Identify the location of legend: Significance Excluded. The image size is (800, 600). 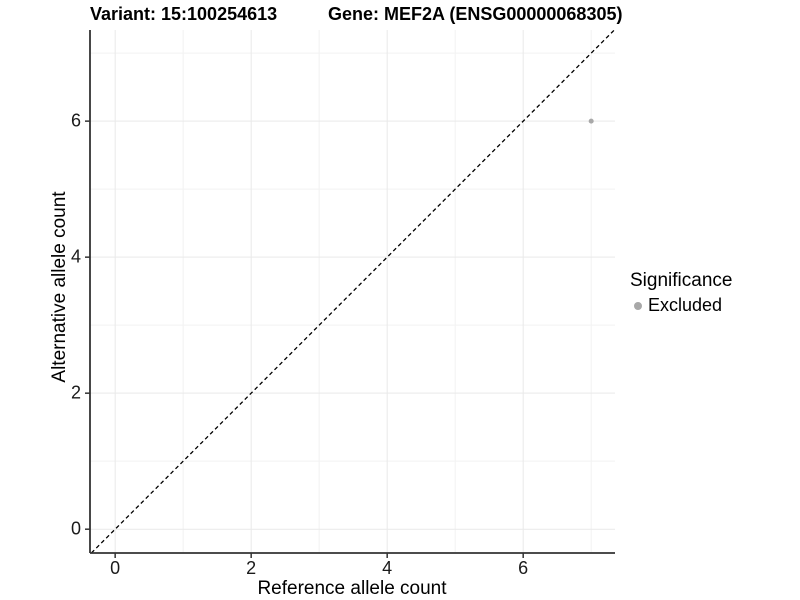
(681, 293).